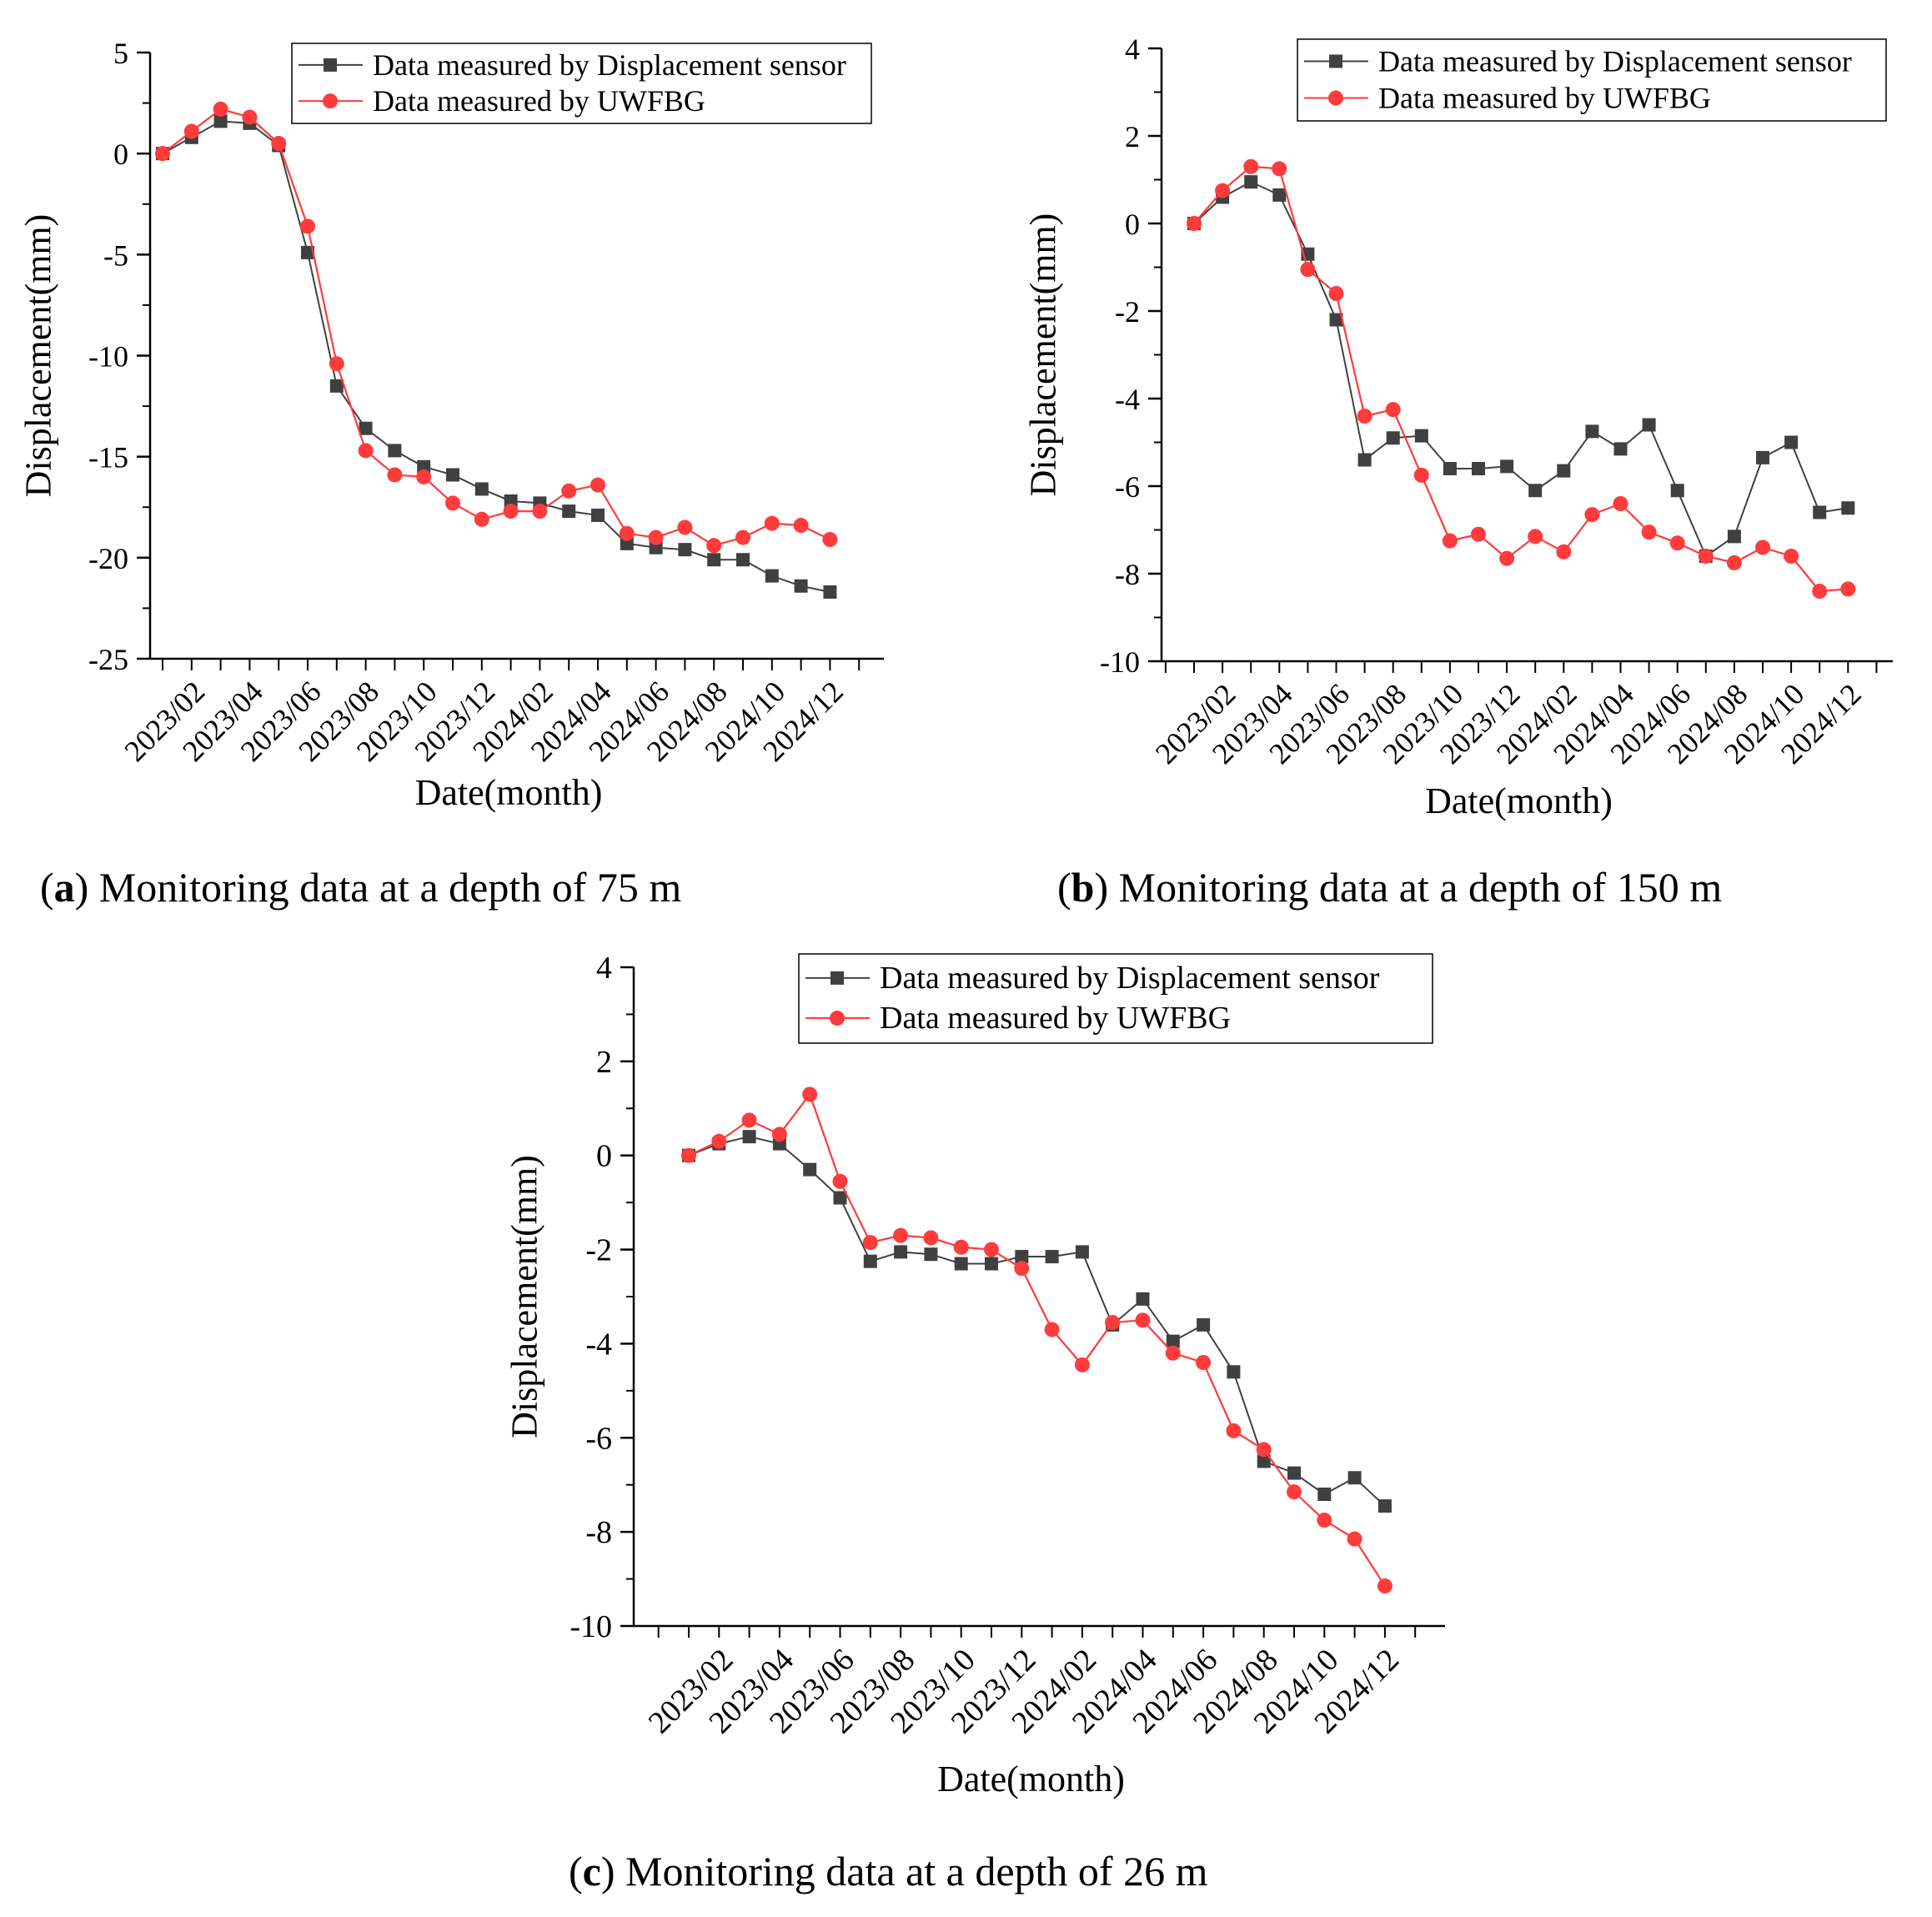 The height and width of the screenshot is (1917, 1932). What do you see at coordinates (599, 1438) in the screenshot?
I see `y-tick-label: -6` at bounding box center [599, 1438].